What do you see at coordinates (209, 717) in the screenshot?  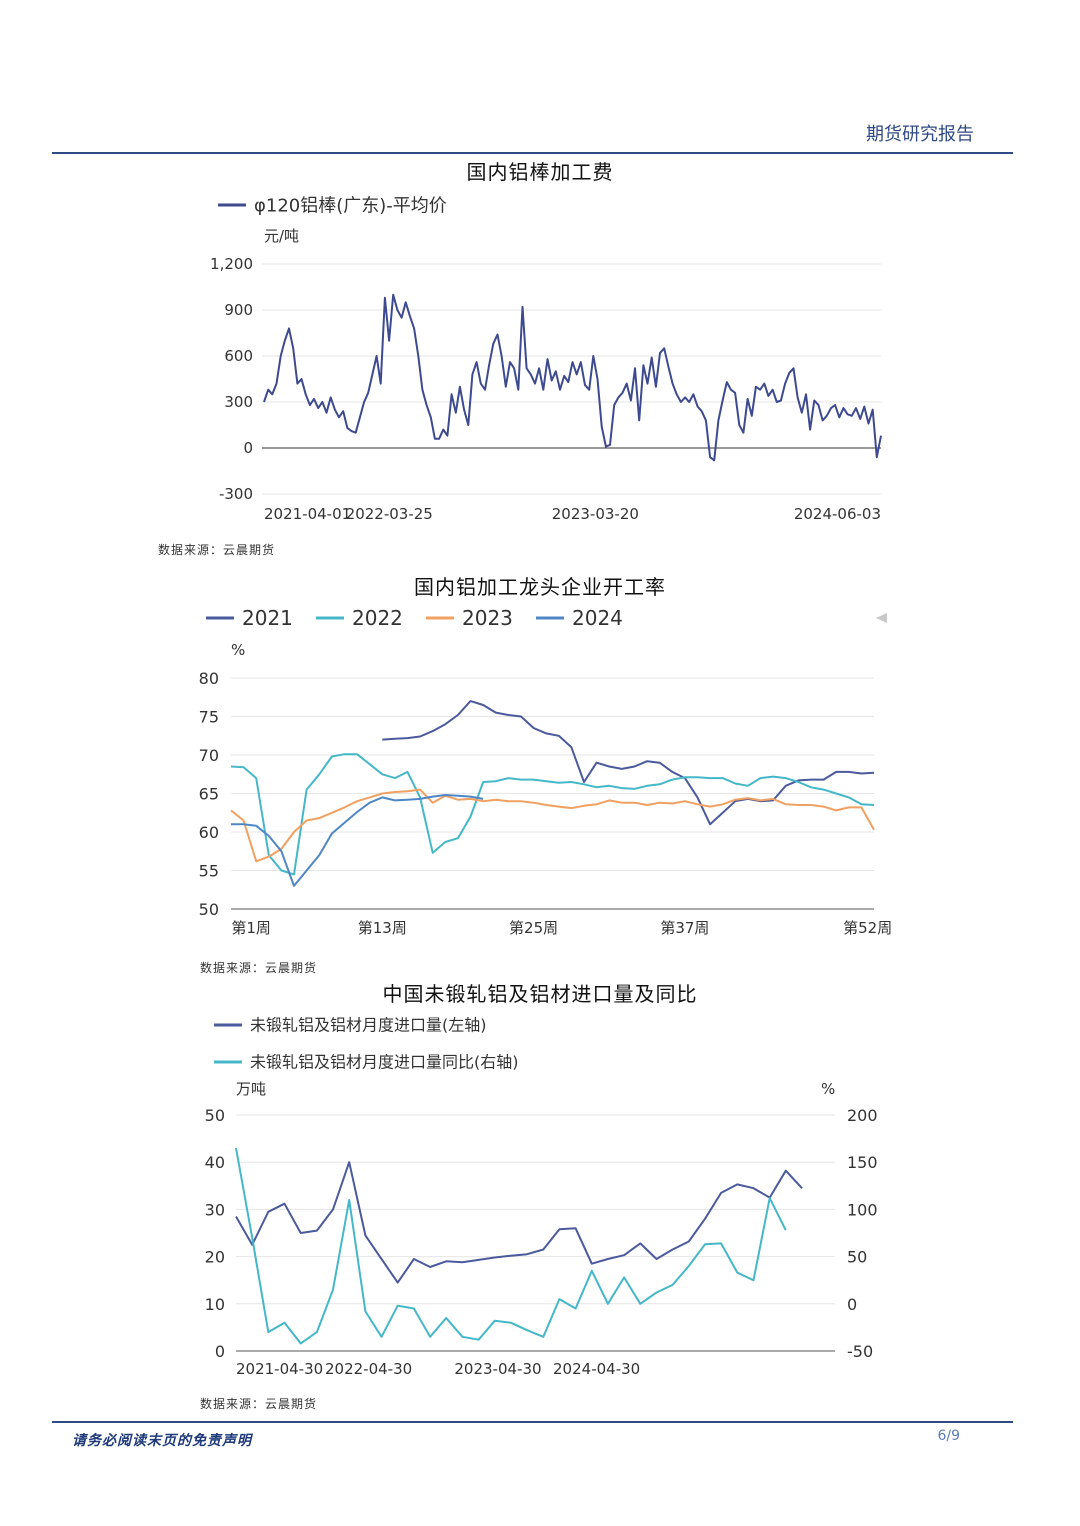 I see `chart2-ytick-label: 75` at bounding box center [209, 717].